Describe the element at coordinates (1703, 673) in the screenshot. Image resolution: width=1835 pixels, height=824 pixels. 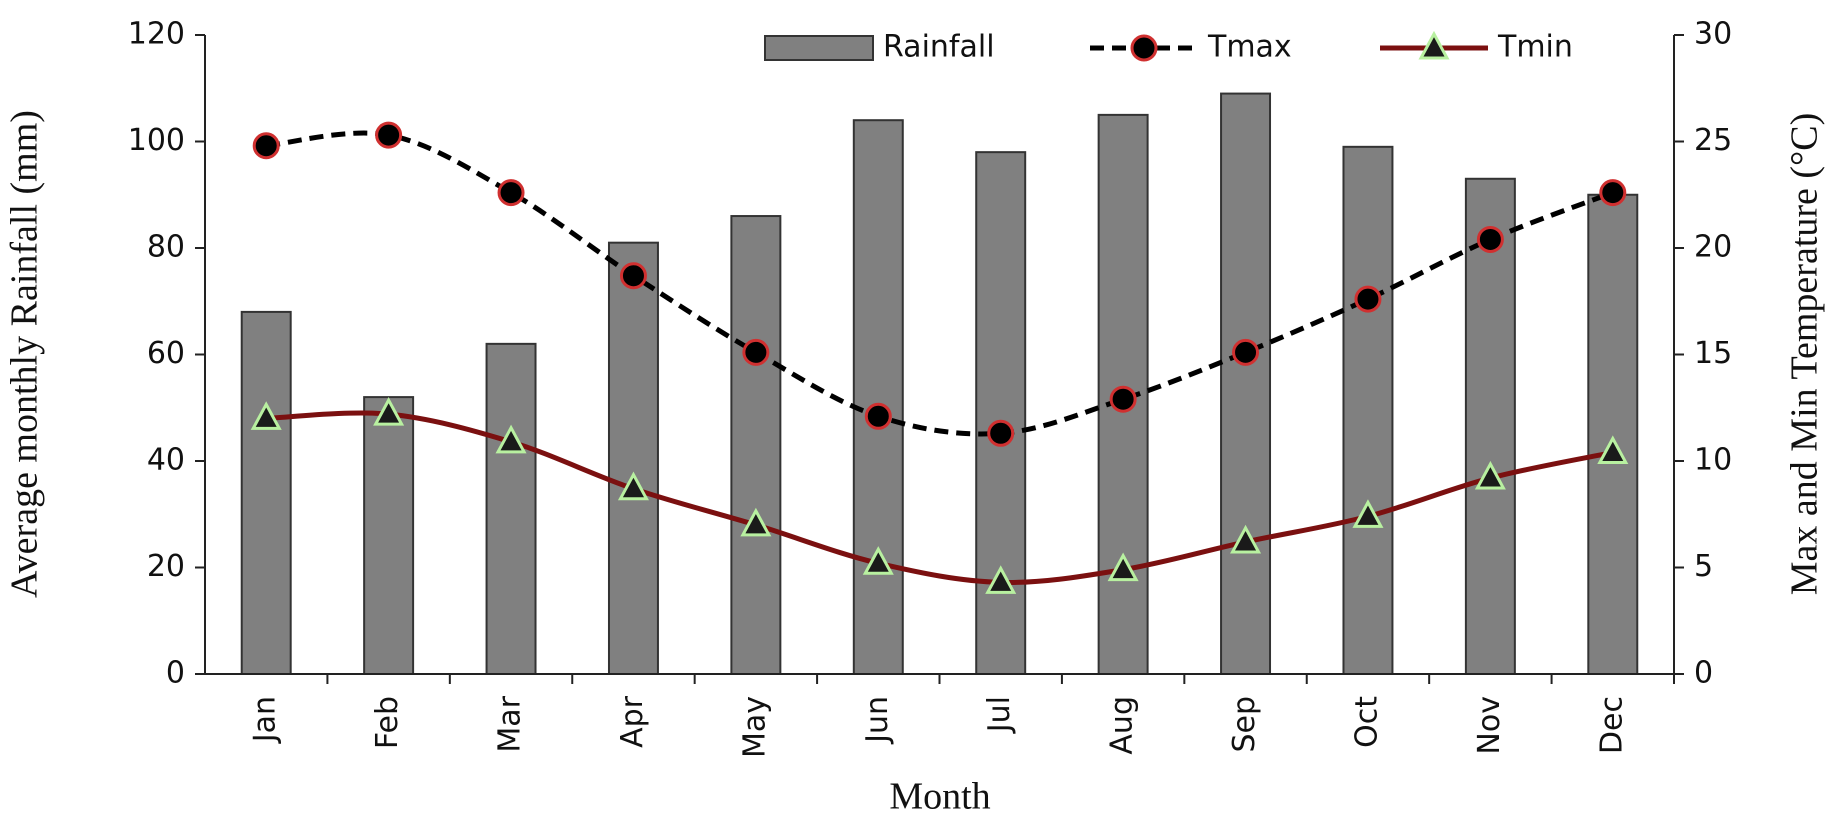
I see `y2-tick-label: 0` at that location.